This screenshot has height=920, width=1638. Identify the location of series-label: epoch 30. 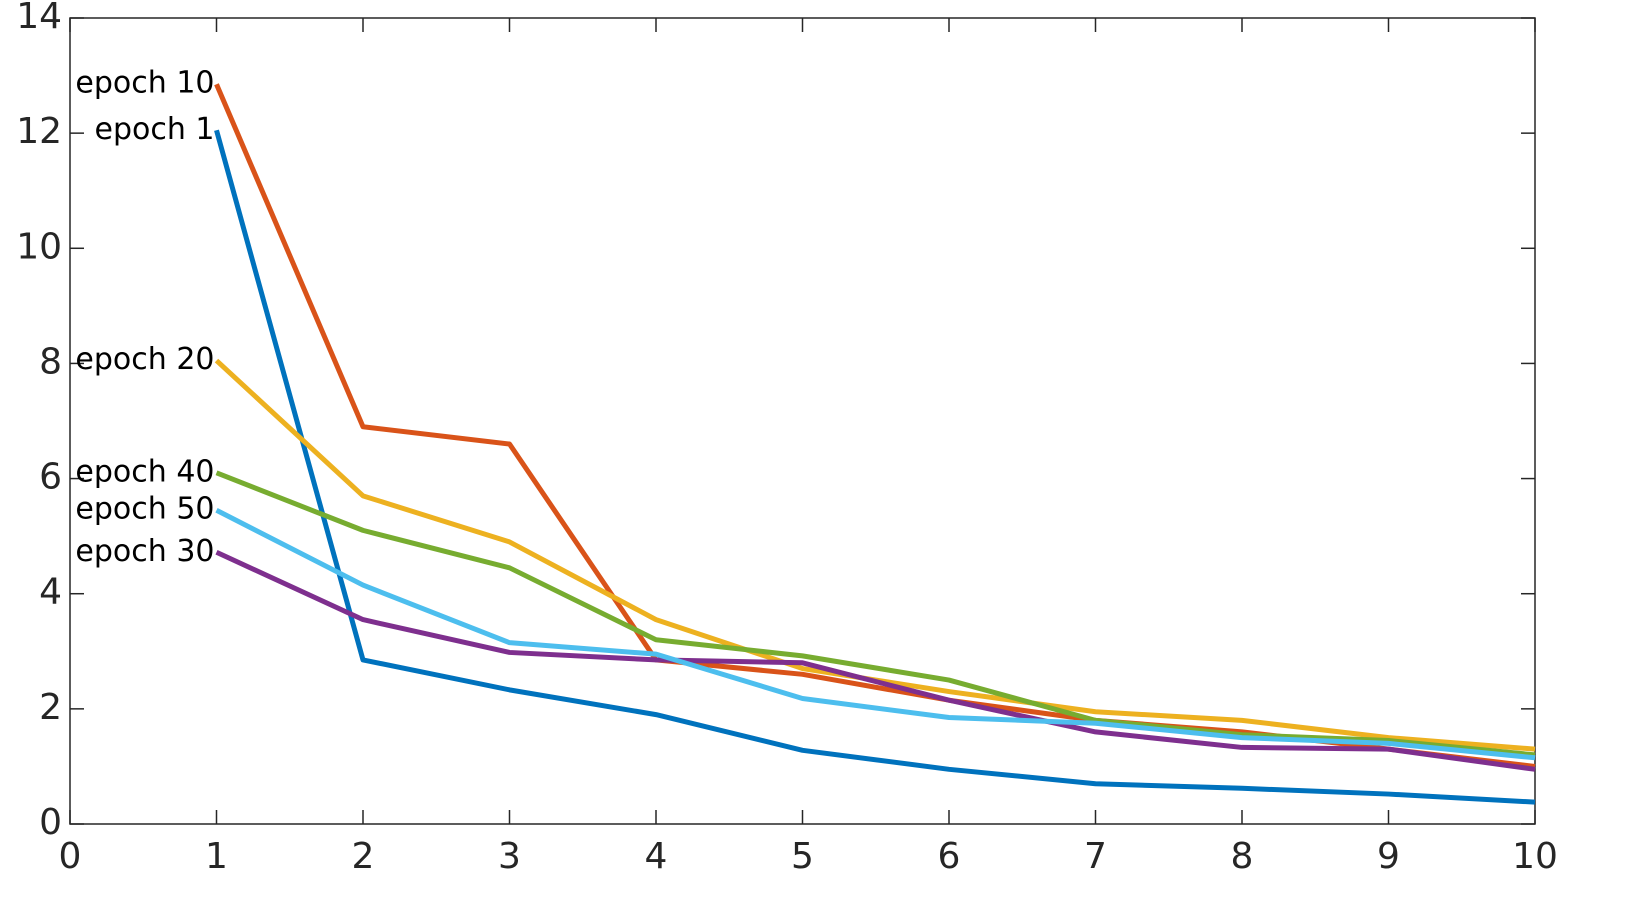
(144, 551).